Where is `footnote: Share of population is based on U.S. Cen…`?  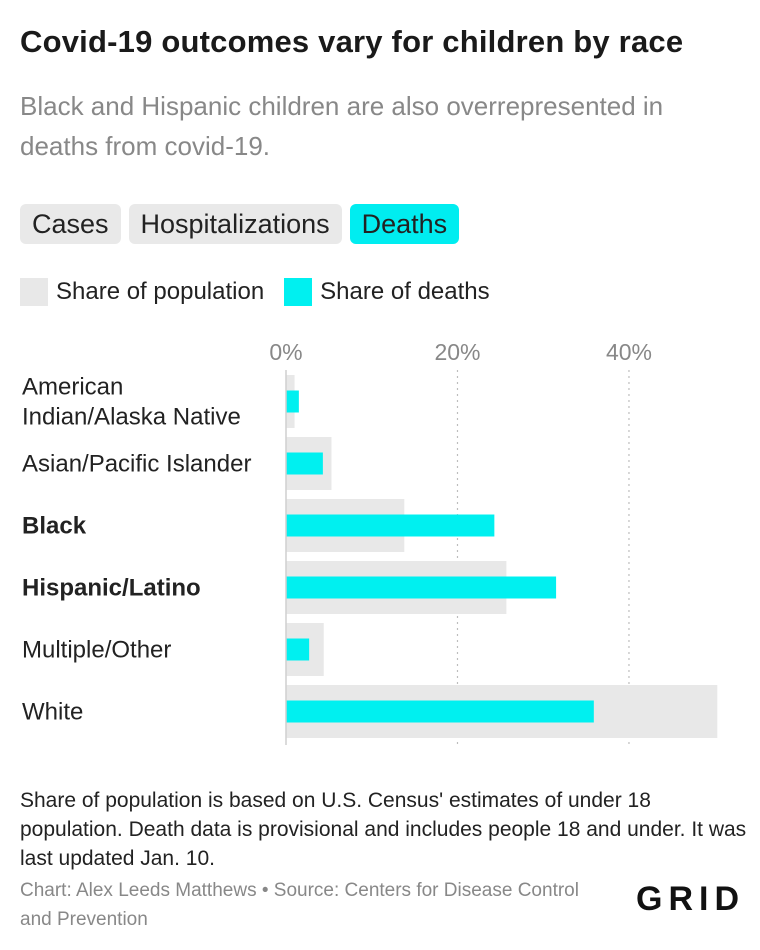
footnote: Share of population is based on U.S. Cen… is located at coordinates (383, 829).